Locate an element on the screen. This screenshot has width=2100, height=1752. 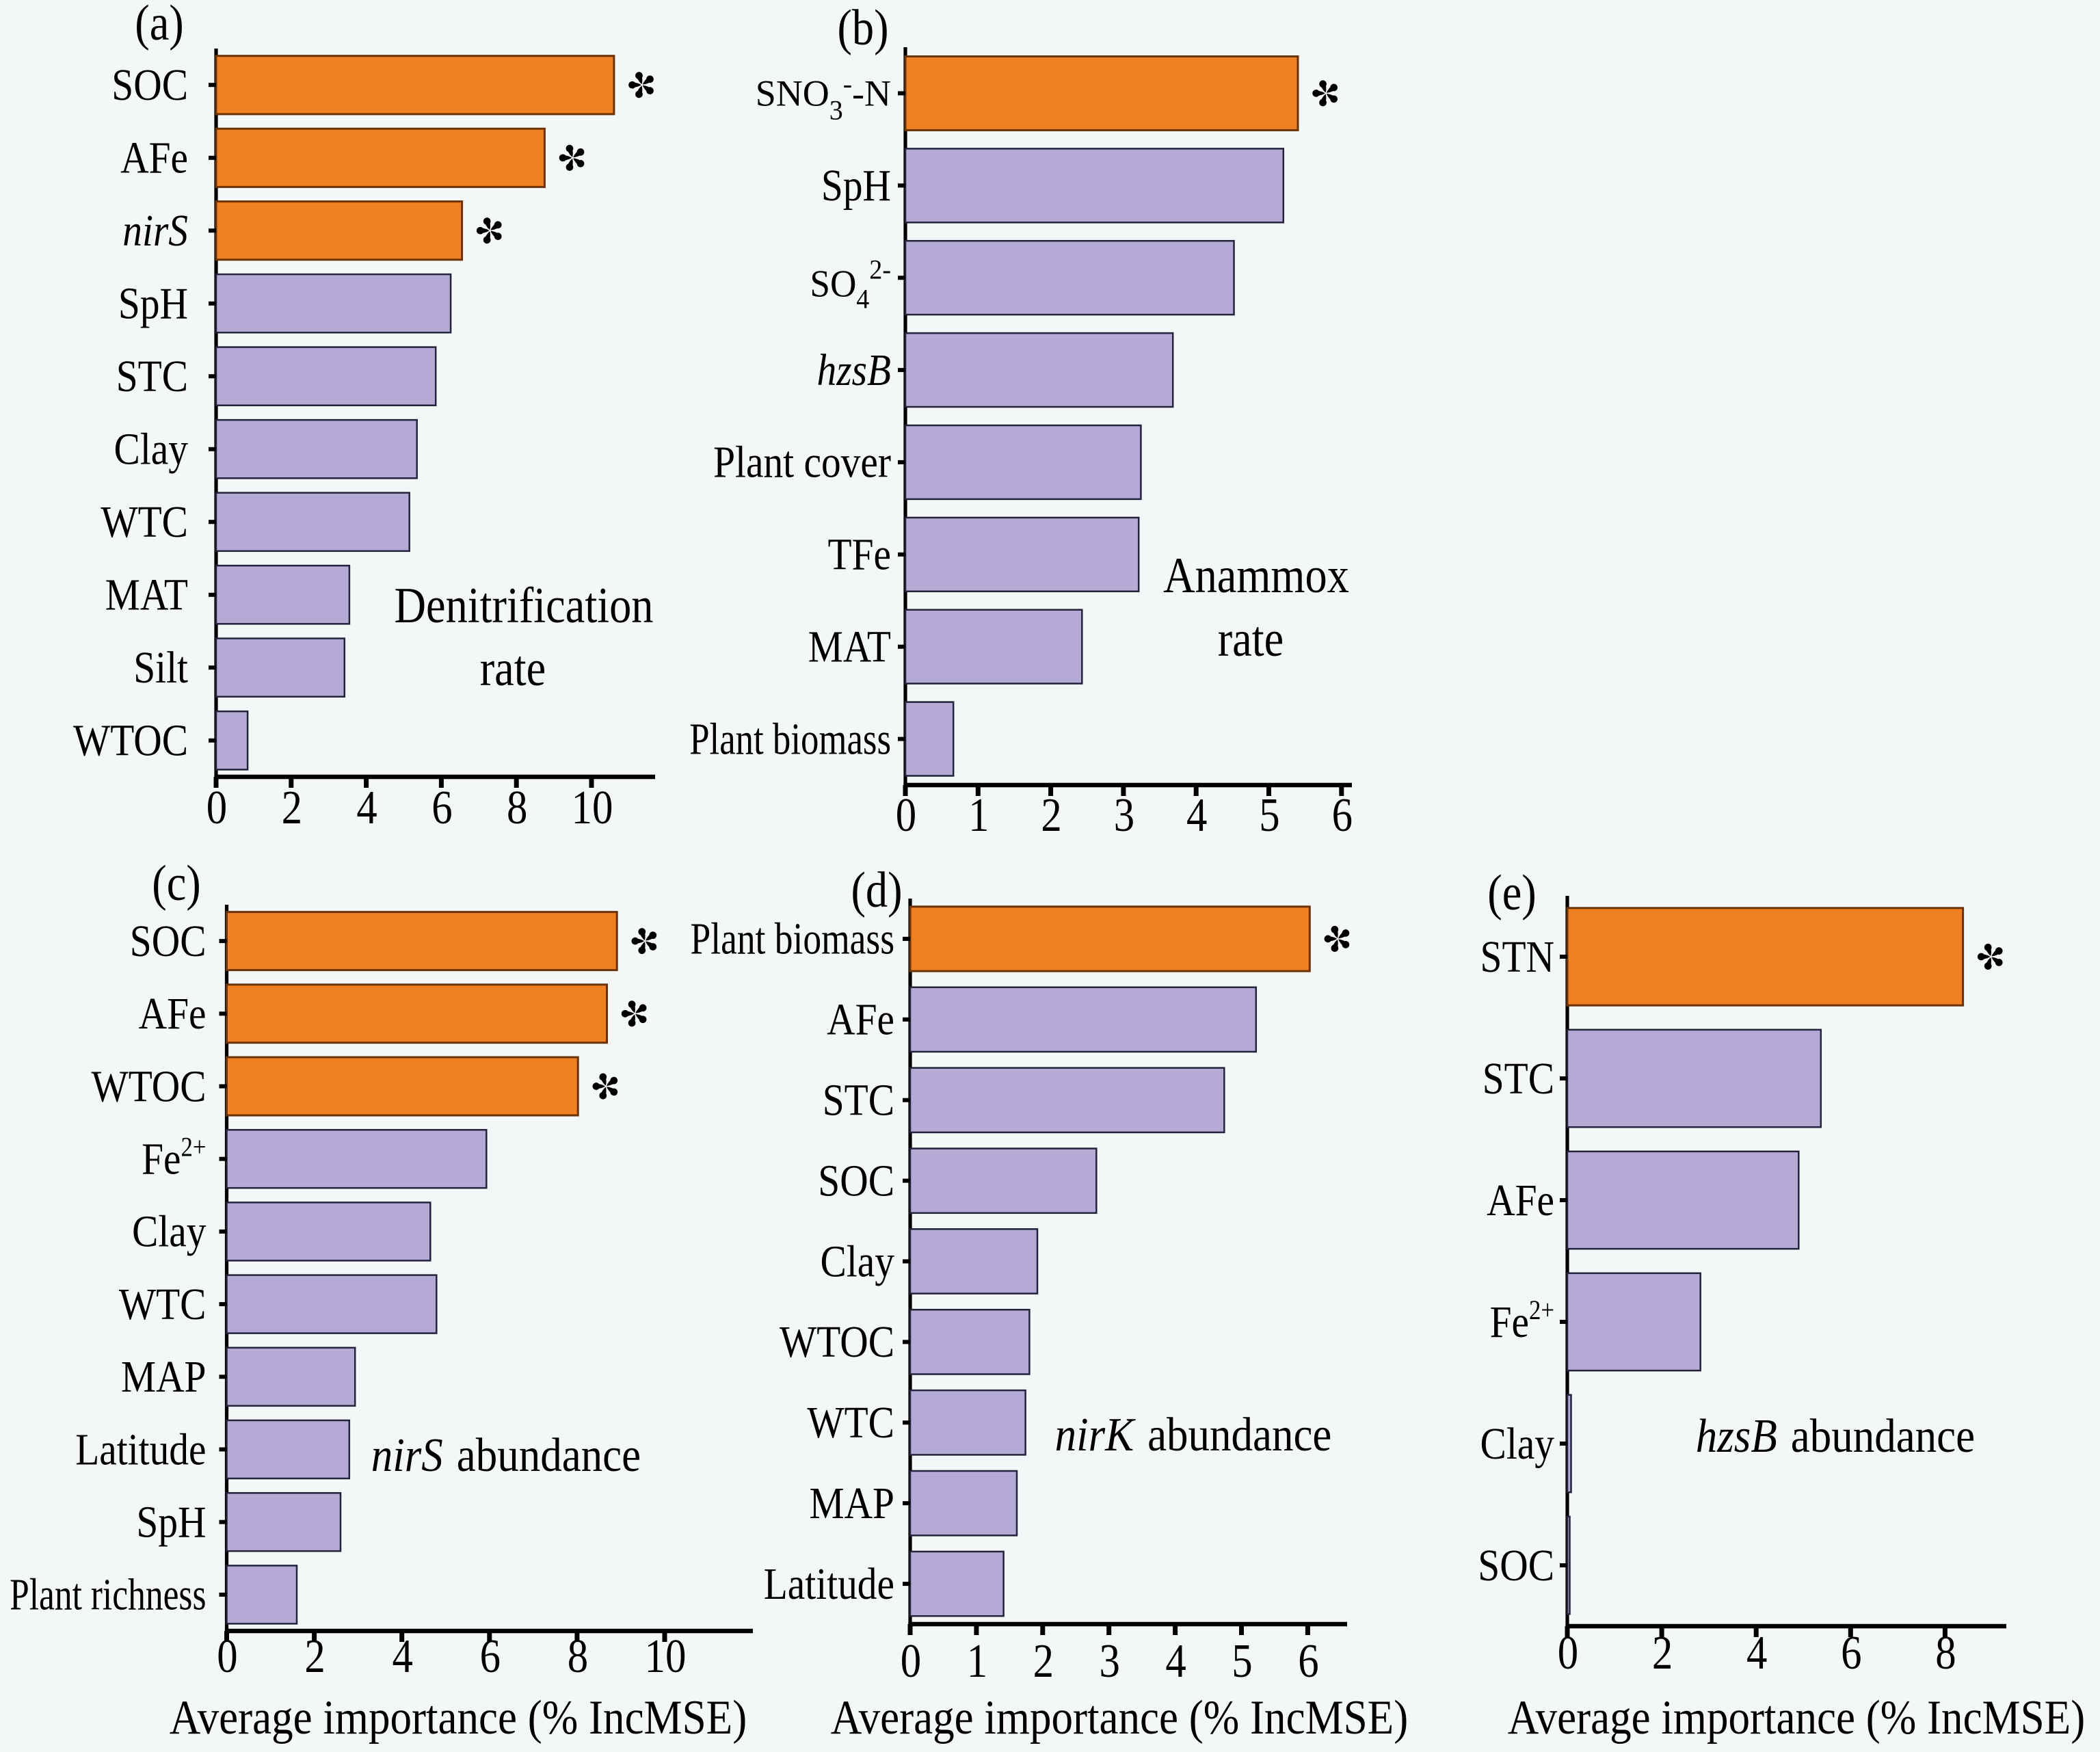
svg-text: SNO is located at coordinates (792, 93).